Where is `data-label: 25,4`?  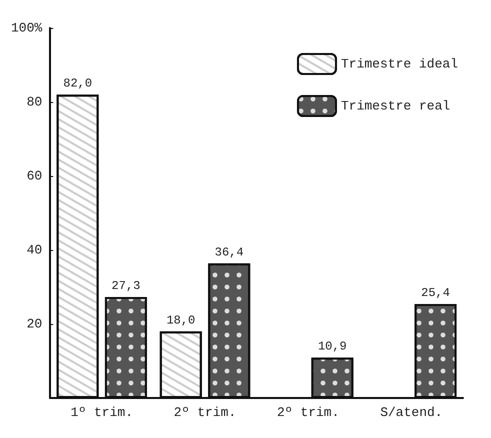
data-label: 25,4 is located at coordinates (435, 293).